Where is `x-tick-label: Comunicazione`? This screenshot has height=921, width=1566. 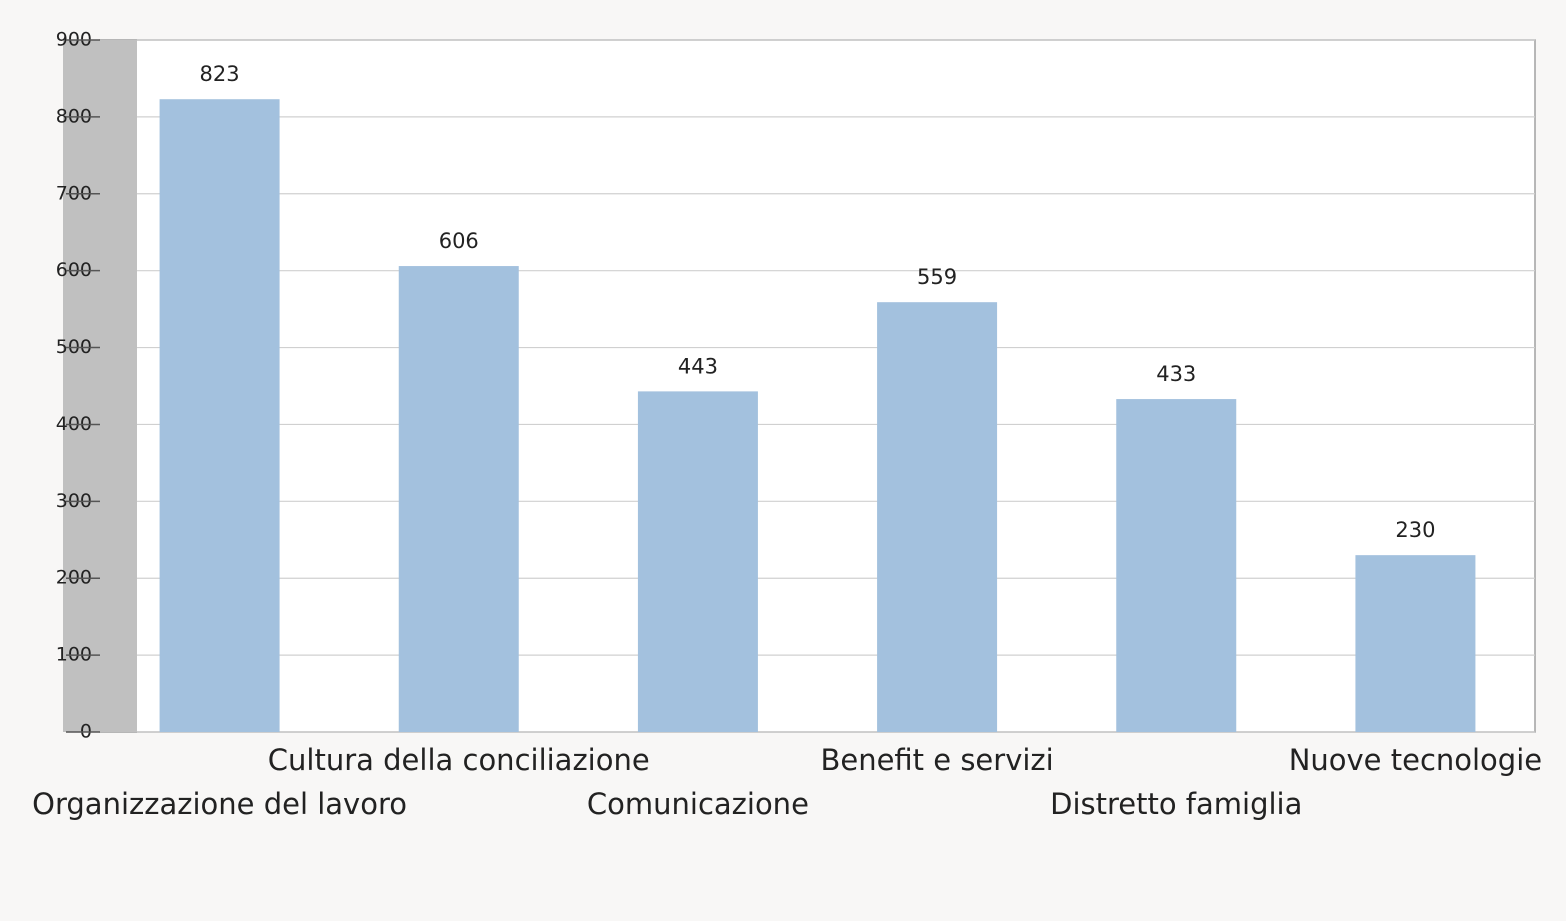 x-tick-label: Comunicazione is located at coordinates (698, 804).